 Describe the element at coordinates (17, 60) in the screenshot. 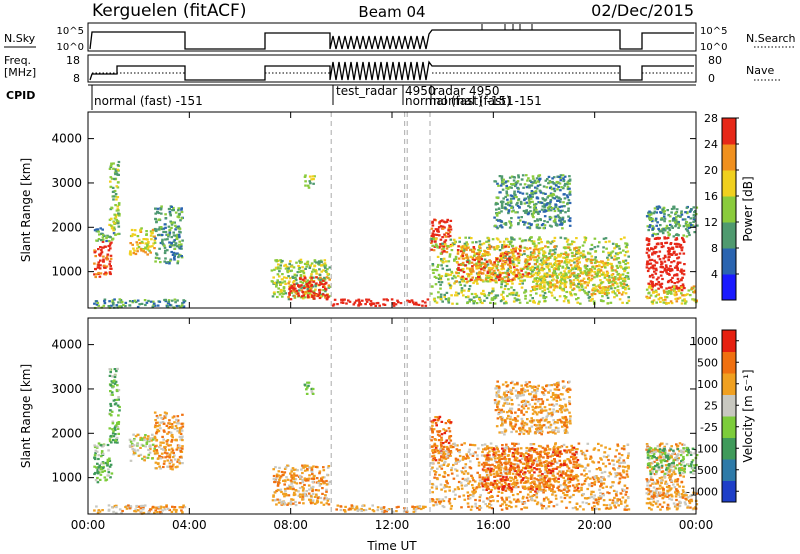

I see `freq-label: Freq.` at that location.